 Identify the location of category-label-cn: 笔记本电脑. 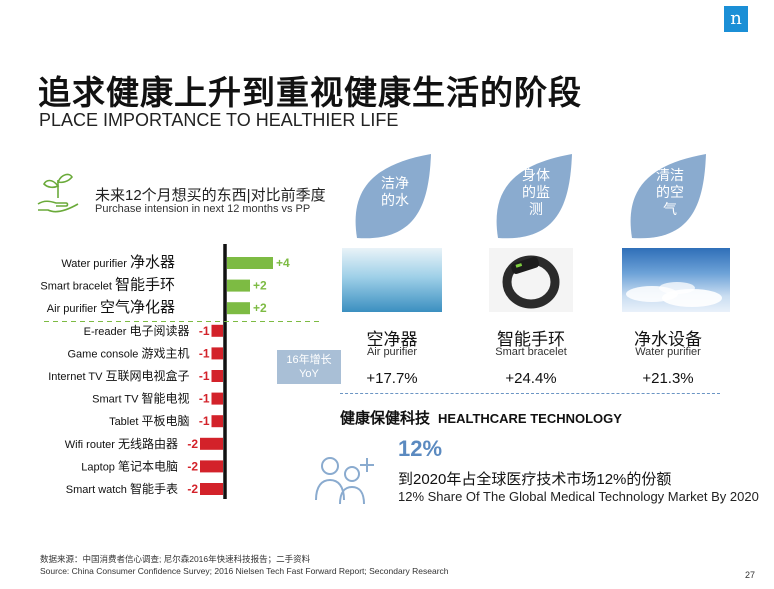
(148, 465).